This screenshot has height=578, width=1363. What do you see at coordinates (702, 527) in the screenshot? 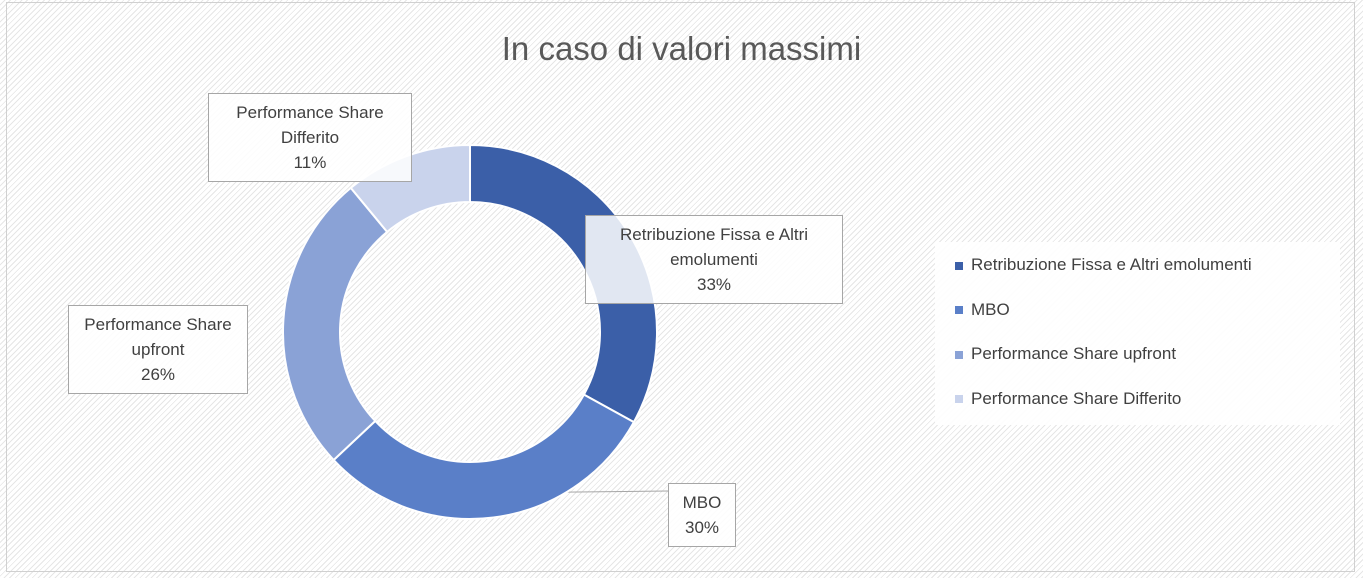
I see `data-label-value: 30%` at bounding box center [702, 527].